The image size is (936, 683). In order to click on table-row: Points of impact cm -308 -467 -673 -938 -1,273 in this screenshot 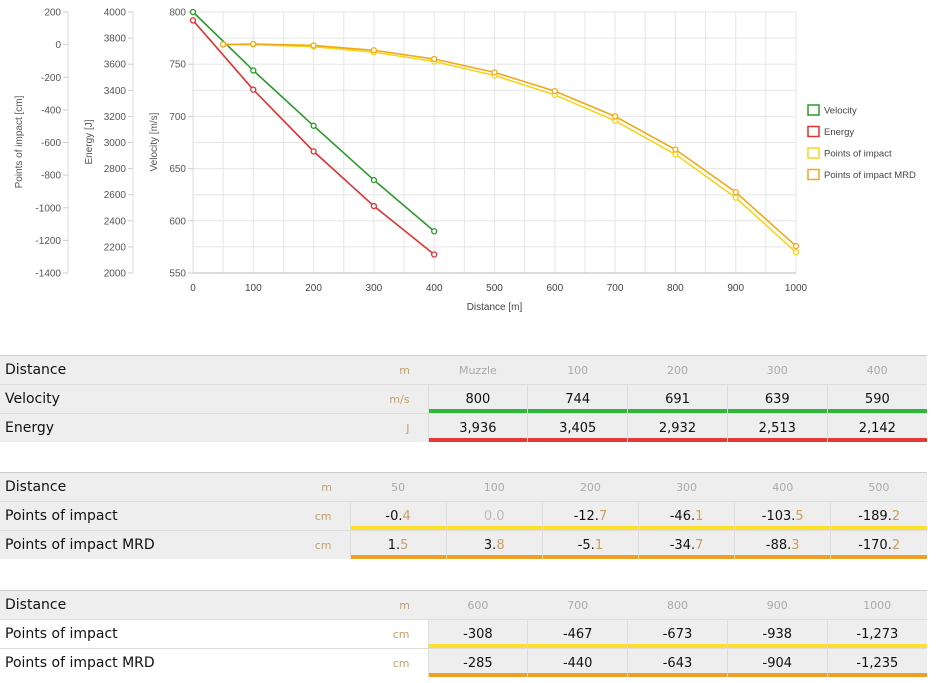, I will do `click(463, 634)`.